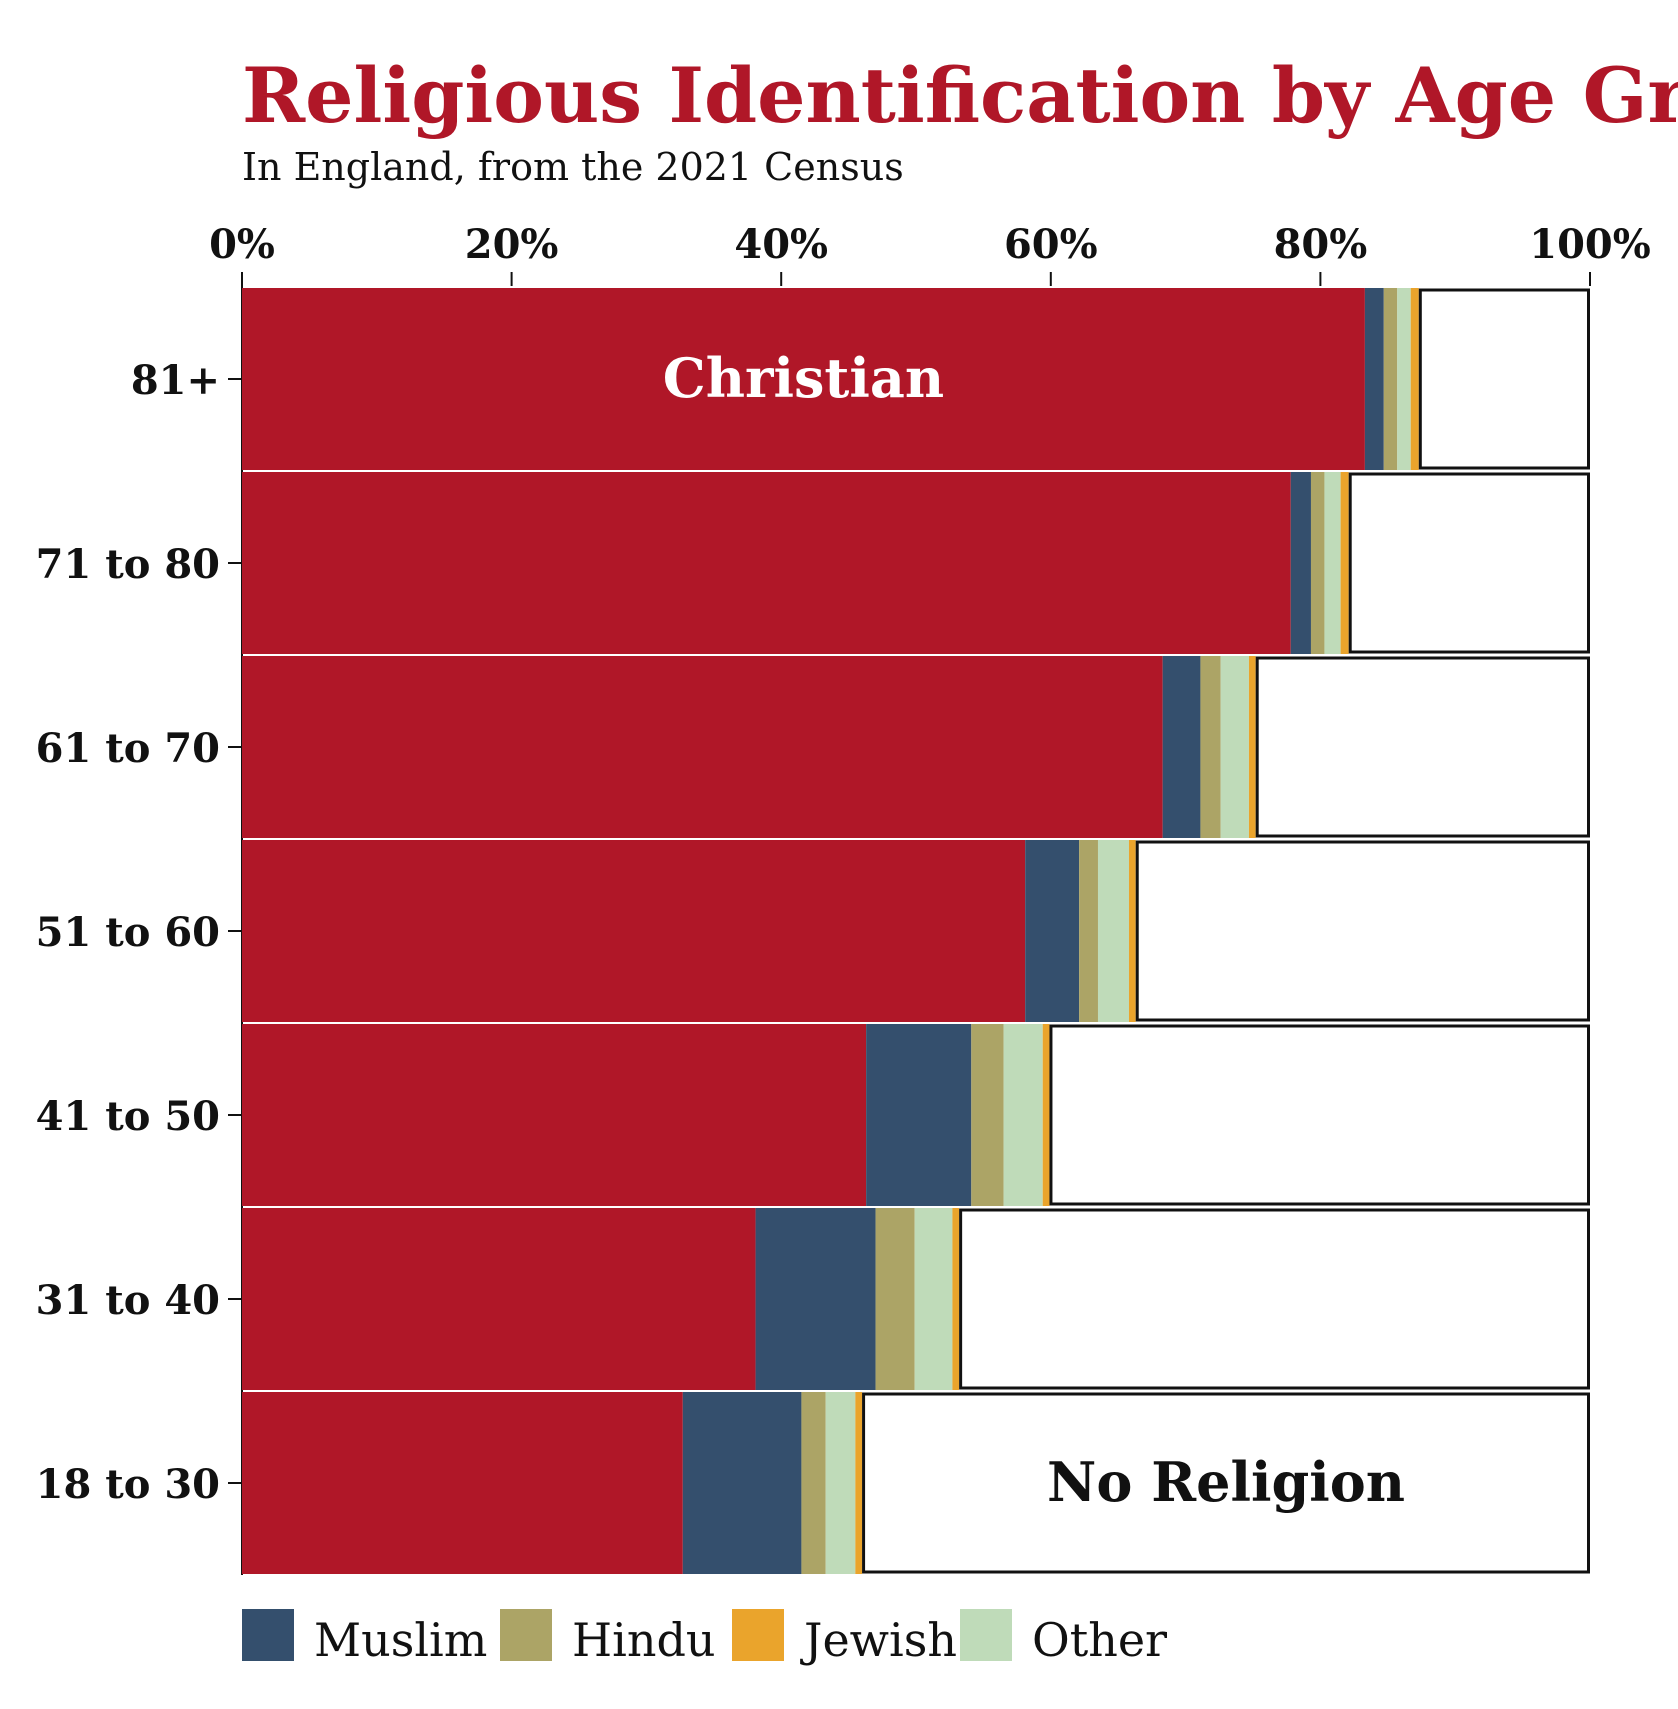  Describe the element at coordinates (1099, 1640) in the screenshot. I see `legend-label: Other` at that location.